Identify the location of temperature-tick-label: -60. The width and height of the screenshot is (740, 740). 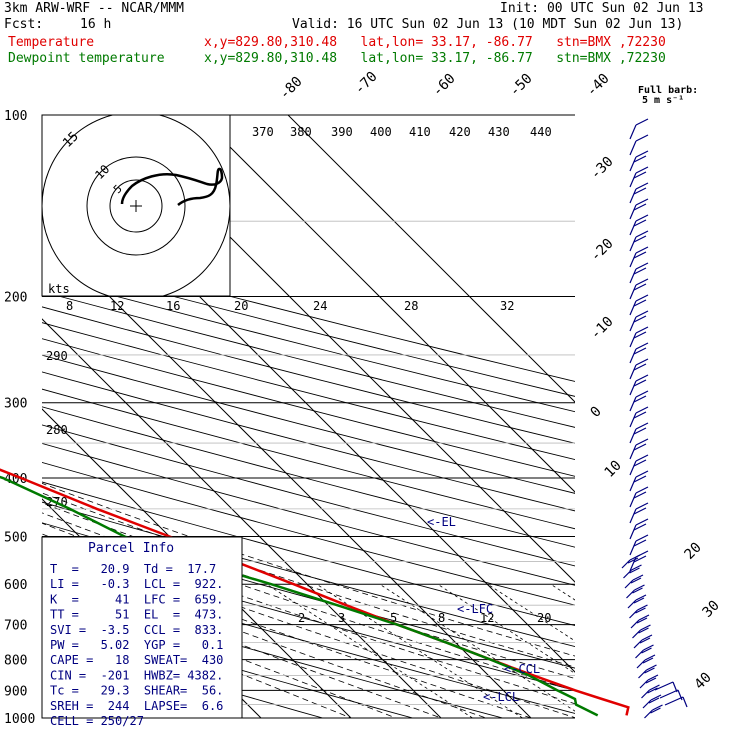
(444, 85).